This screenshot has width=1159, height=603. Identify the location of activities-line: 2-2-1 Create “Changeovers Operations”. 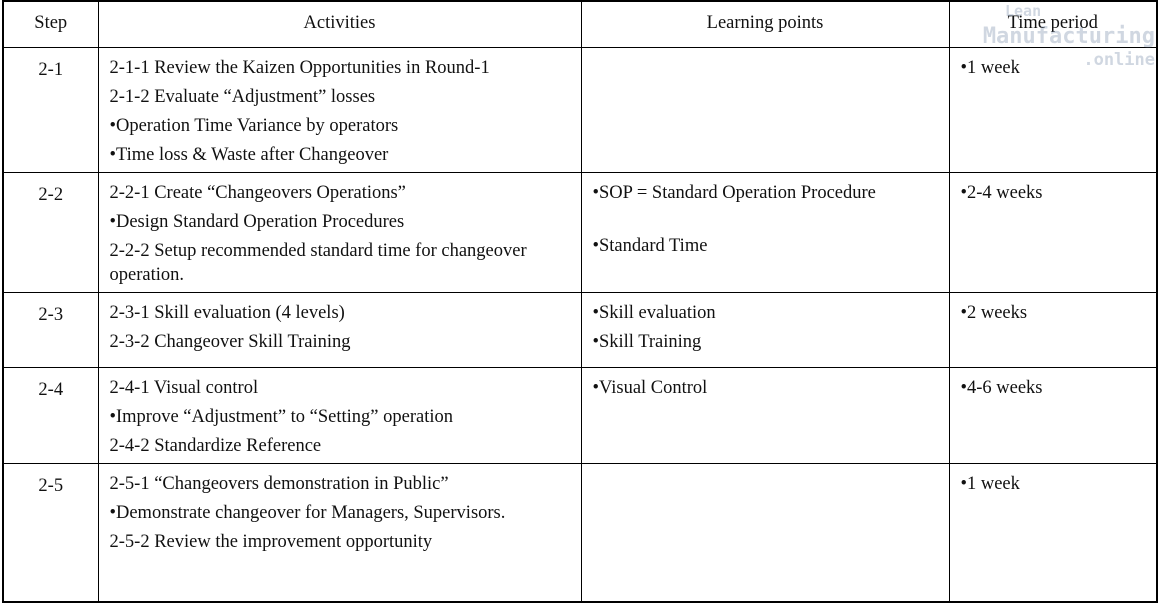
(257, 193).